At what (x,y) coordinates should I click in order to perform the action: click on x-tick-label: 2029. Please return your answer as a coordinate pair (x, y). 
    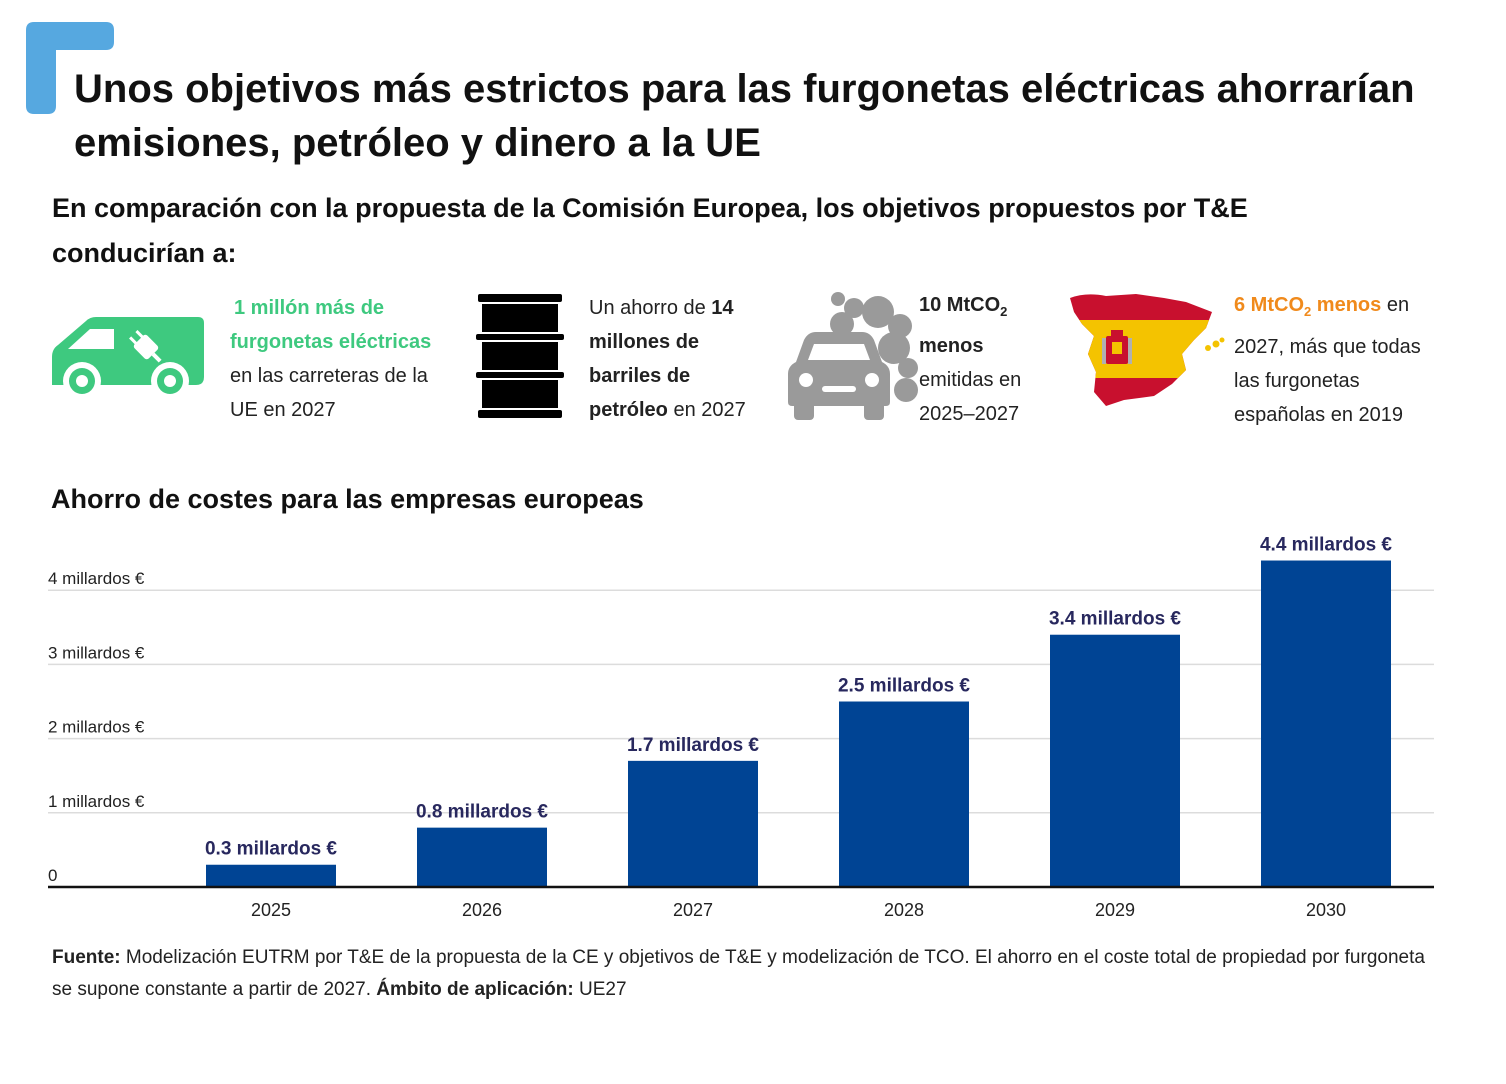
    Looking at the image, I should click on (1115, 910).